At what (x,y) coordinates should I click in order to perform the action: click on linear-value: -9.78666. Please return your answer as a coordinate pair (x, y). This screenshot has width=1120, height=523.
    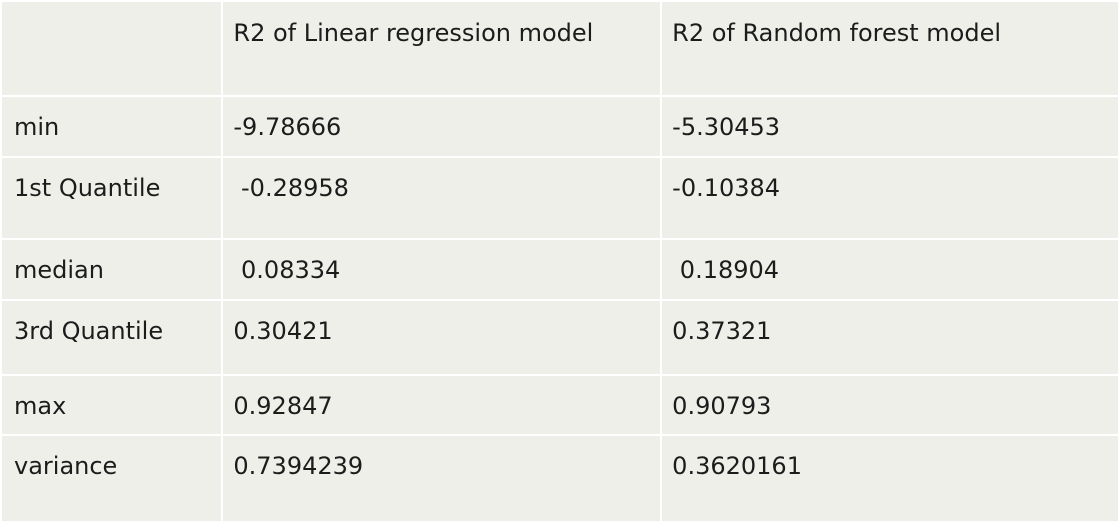
    Looking at the image, I should click on (442, 126).